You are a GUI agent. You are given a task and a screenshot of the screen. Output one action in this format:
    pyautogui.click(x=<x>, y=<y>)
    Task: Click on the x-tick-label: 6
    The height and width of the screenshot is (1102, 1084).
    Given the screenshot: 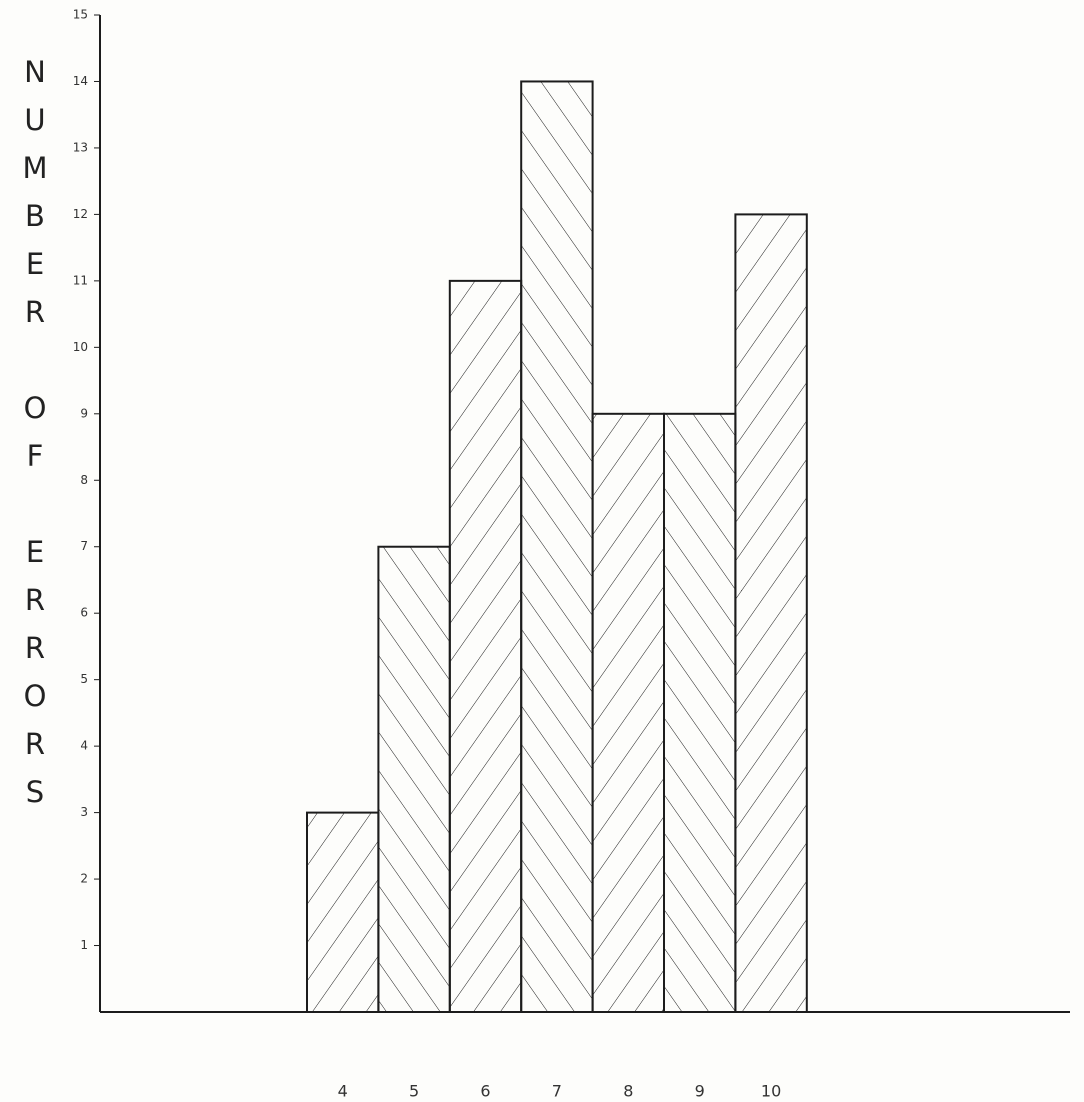 What is the action you would take?
    pyautogui.click(x=485, y=1091)
    